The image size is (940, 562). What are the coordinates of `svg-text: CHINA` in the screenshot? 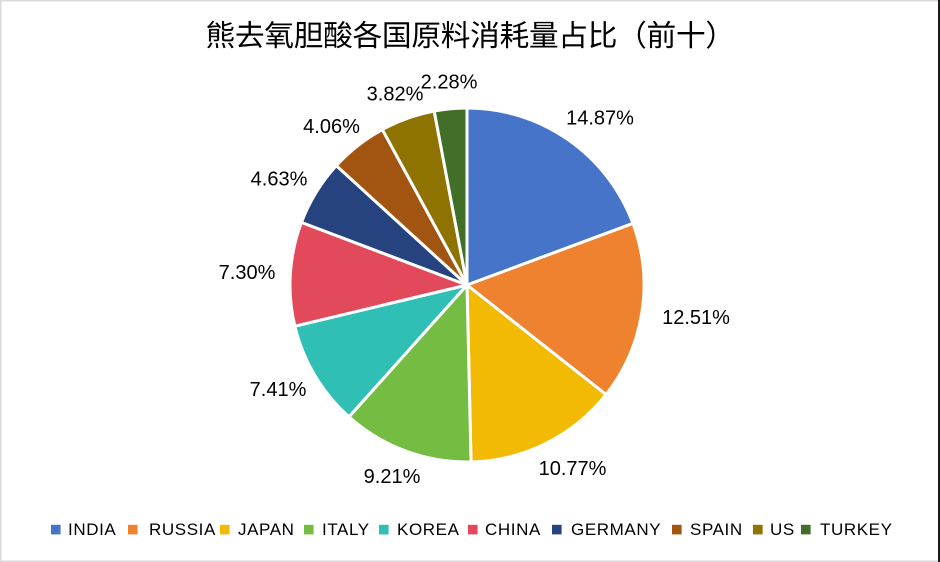 It's located at (513, 529).